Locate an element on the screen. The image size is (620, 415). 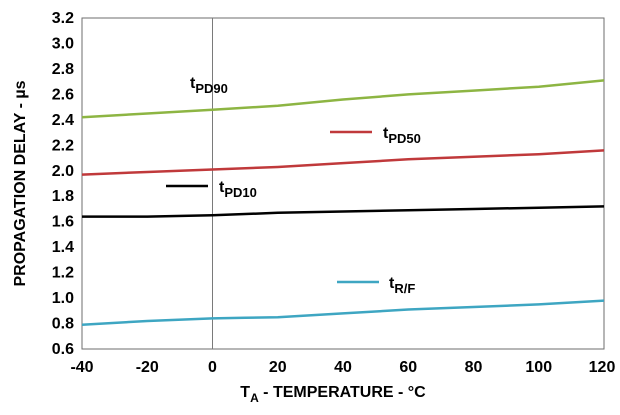
y-tick-label: 0.6 is located at coordinates (63, 349).